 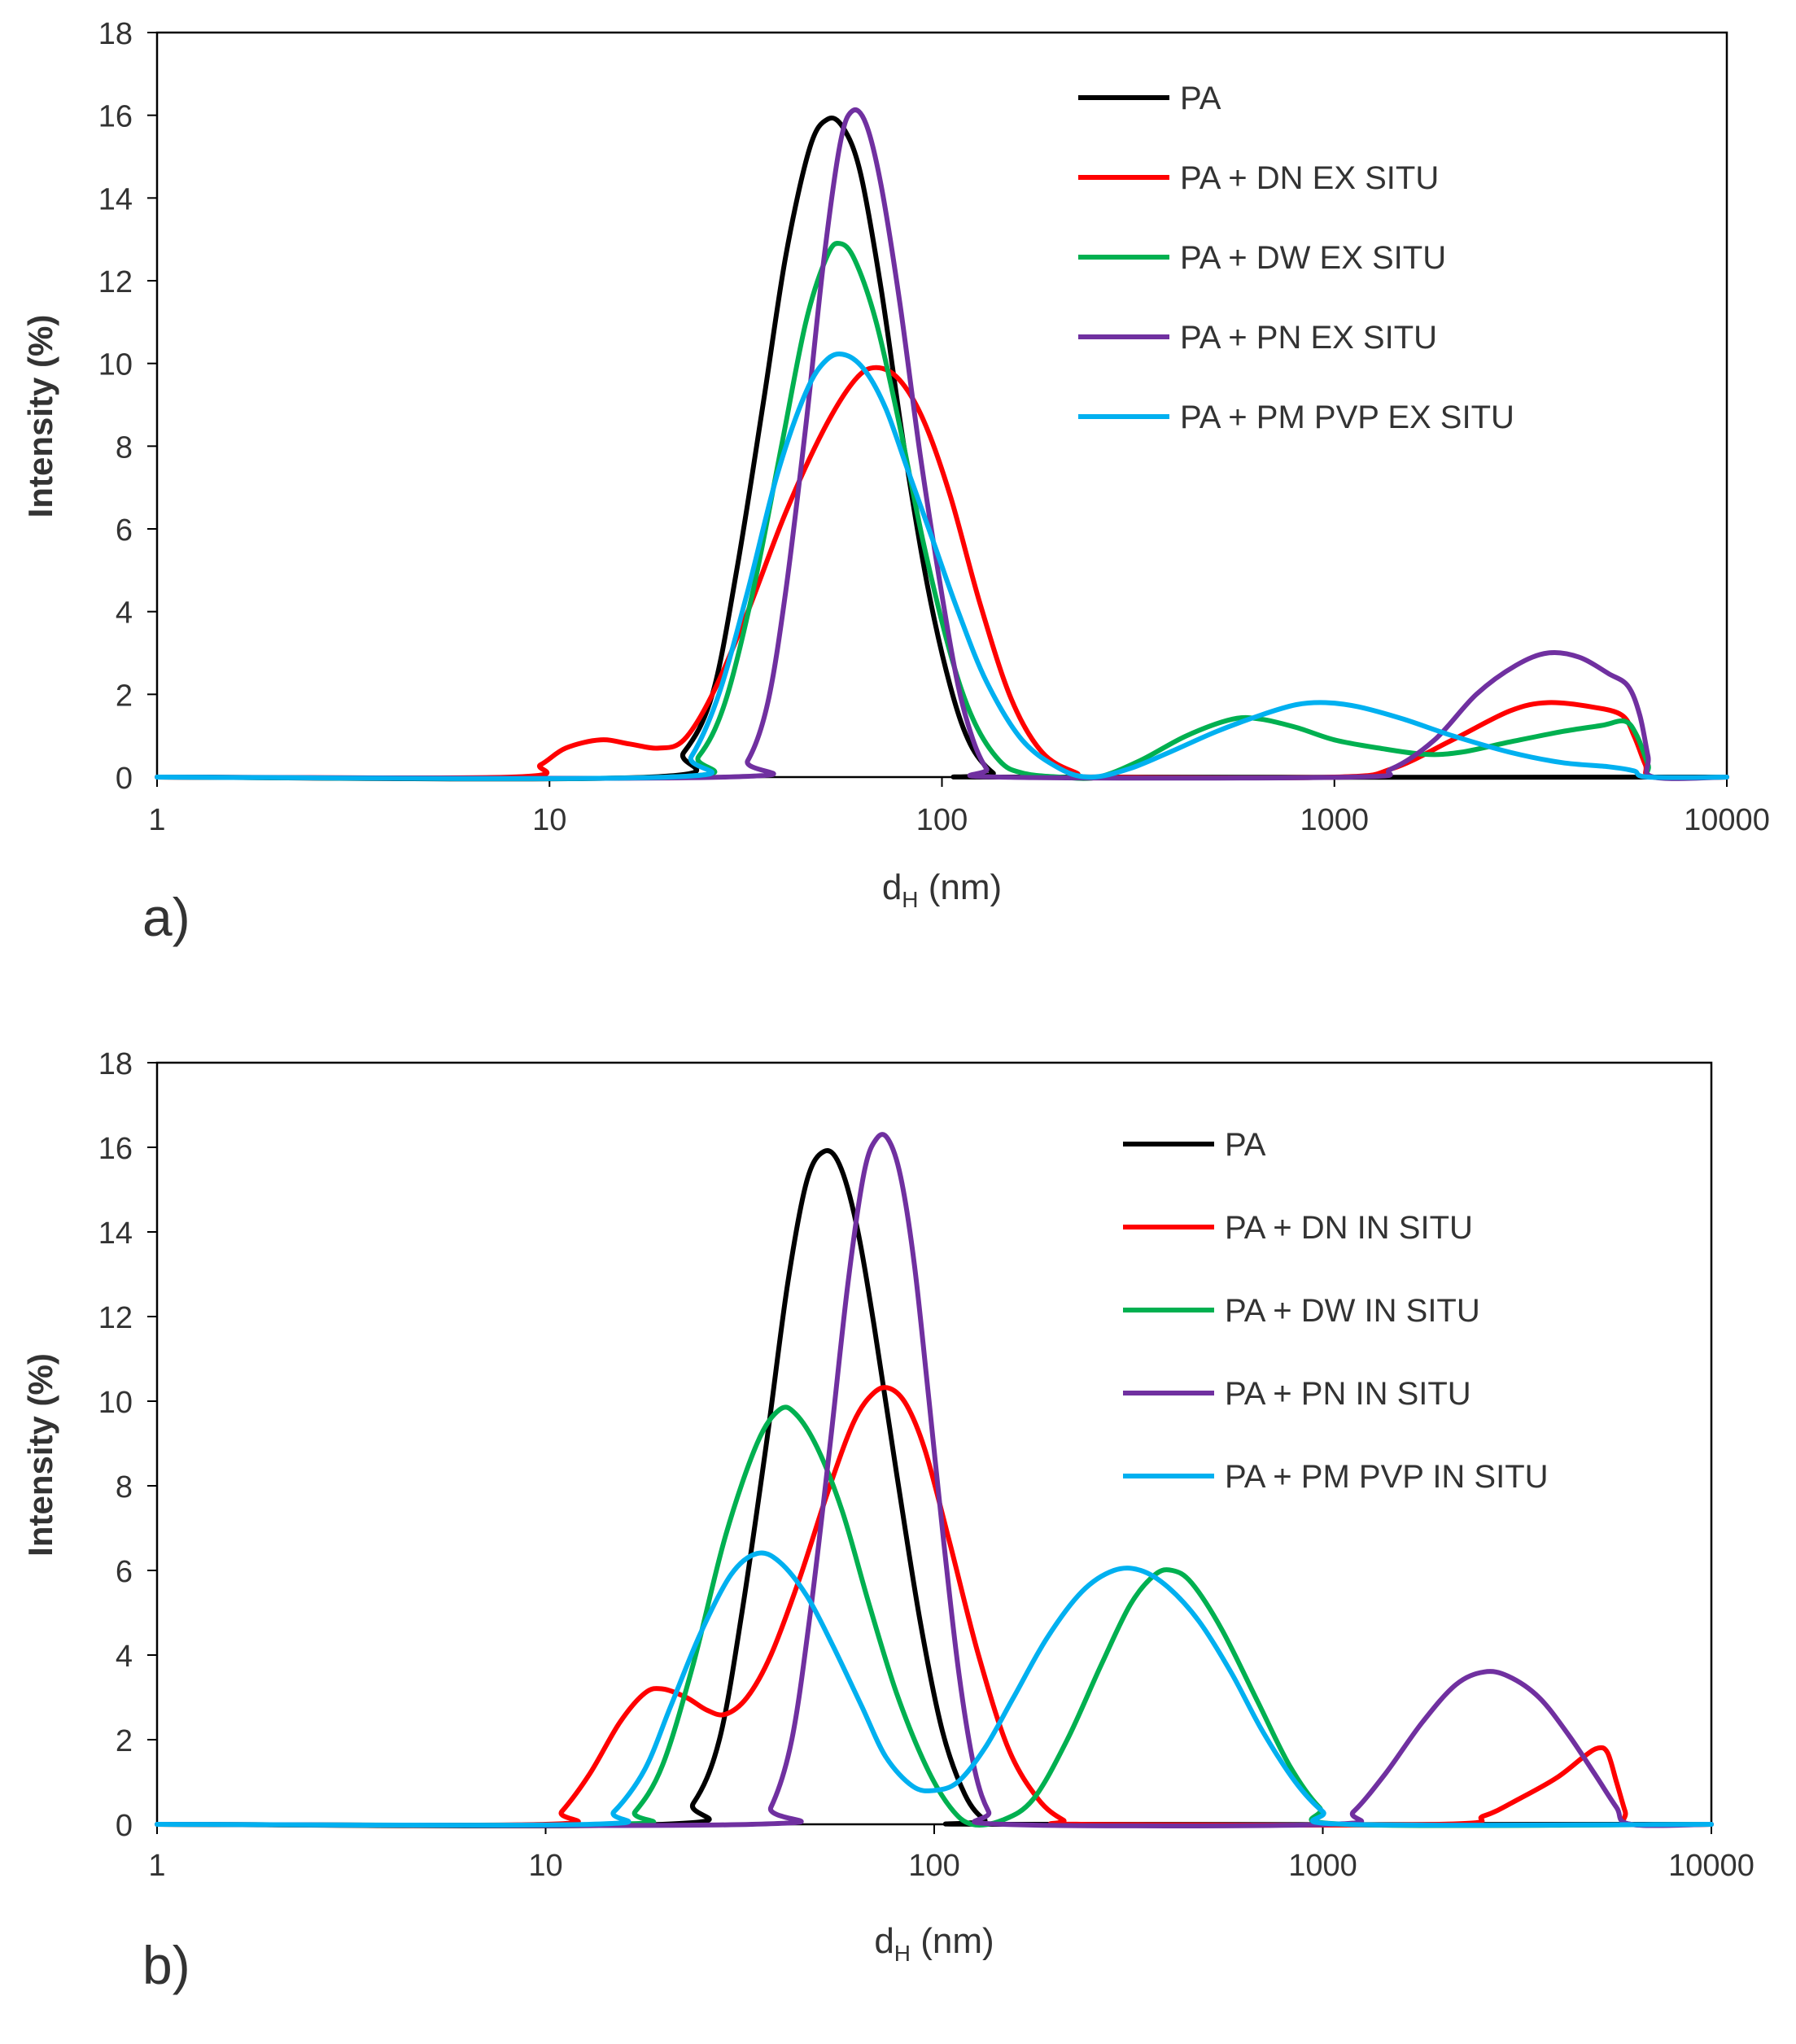 I want to click on legend-label-pa-pn-in-situ: PA + PN IN SITU, so click(x=1348, y=1394).